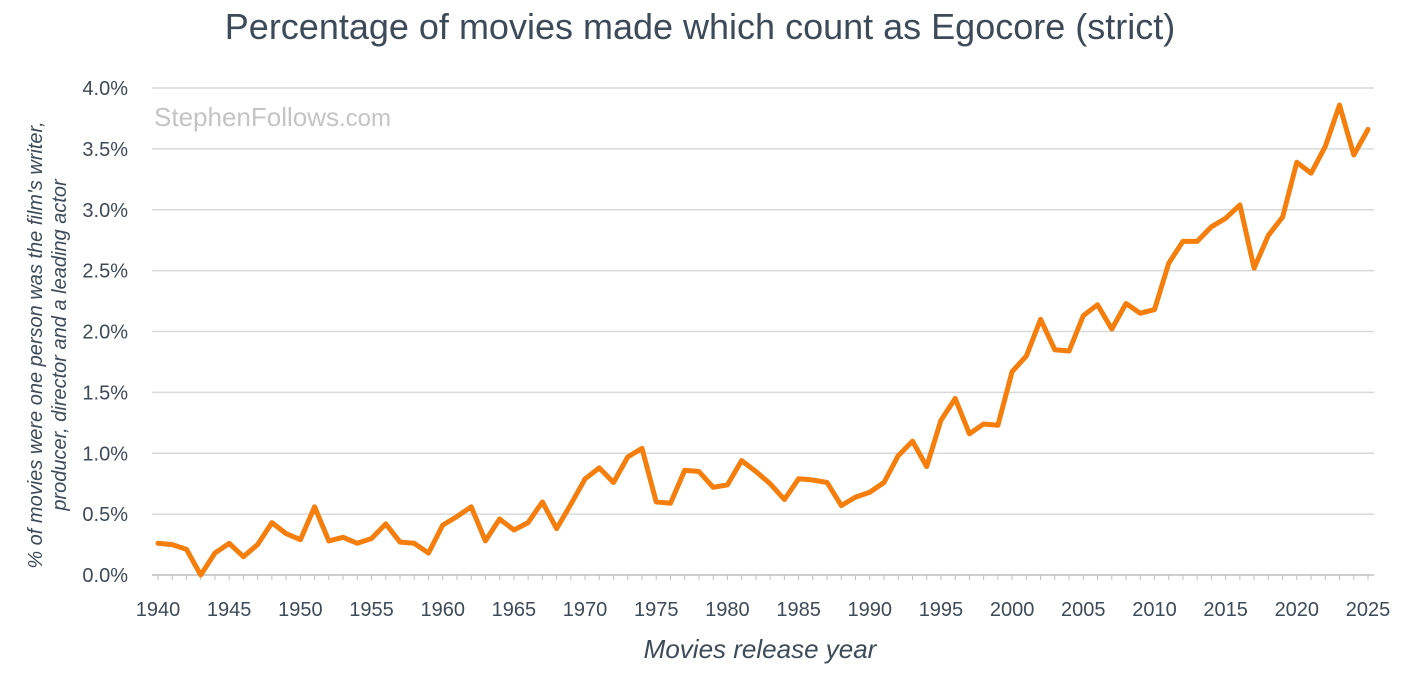 Image resolution: width=1417 pixels, height=690 pixels. I want to click on x-tick-label: 1995, so click(941, 610).